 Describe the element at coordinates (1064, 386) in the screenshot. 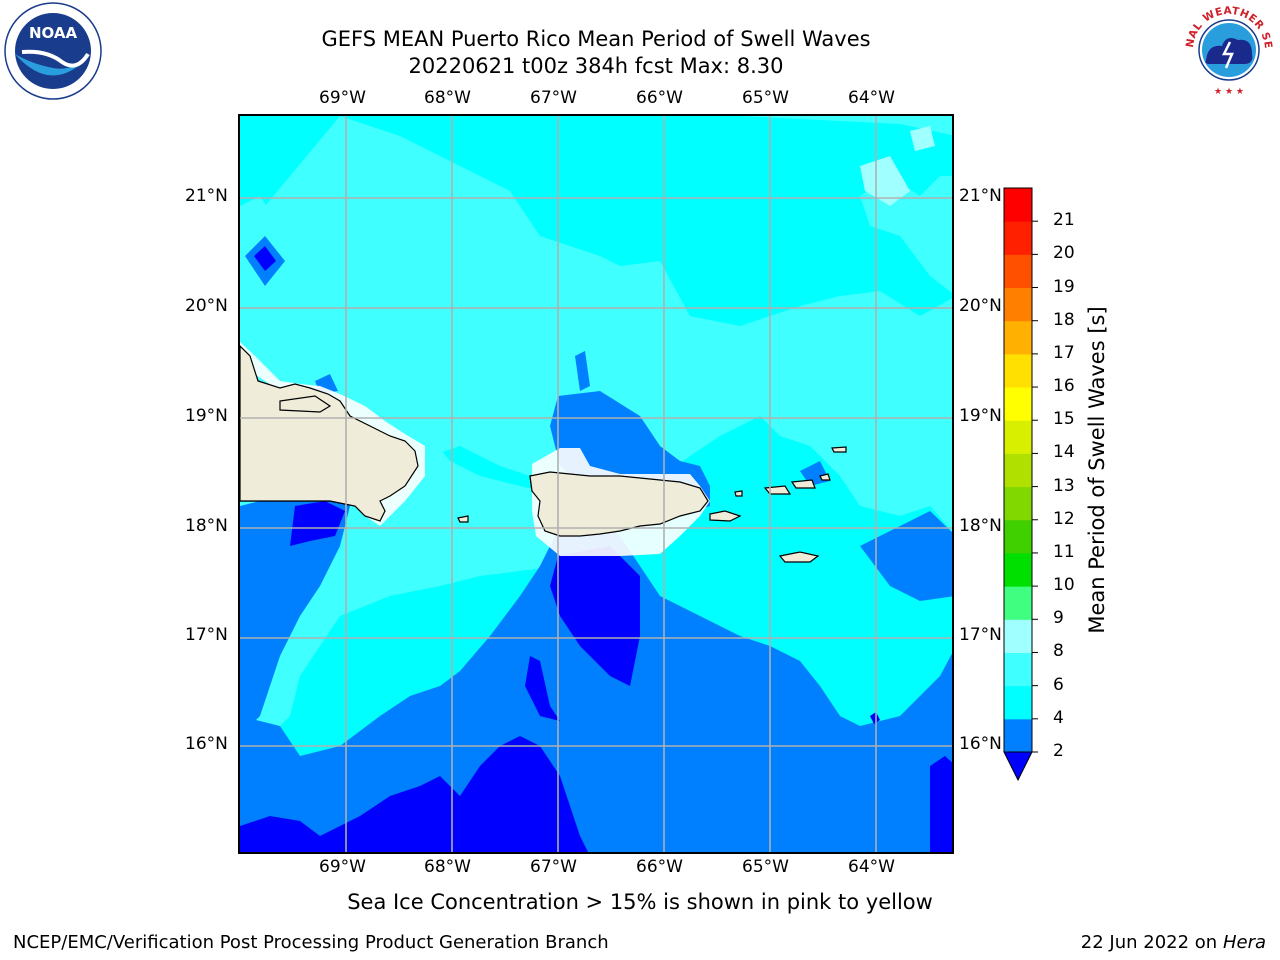

I see `colorbar-tick-label: 16` at that location.